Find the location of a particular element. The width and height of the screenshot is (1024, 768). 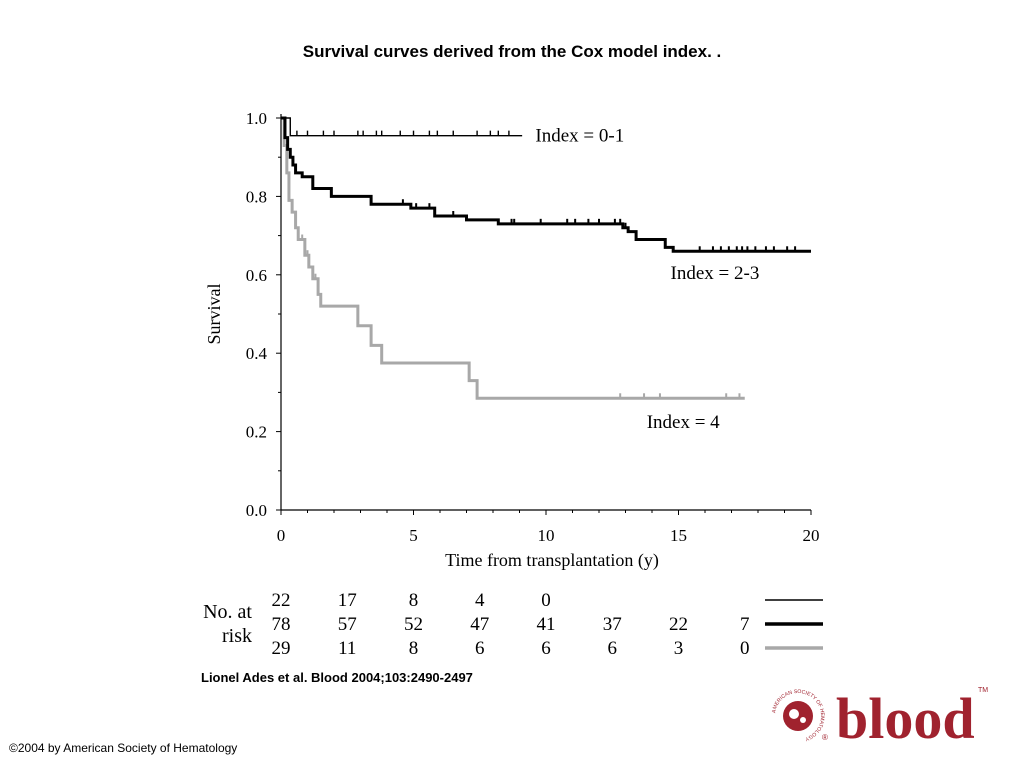

risk-value: 3 is located at coordinates (679, 648).